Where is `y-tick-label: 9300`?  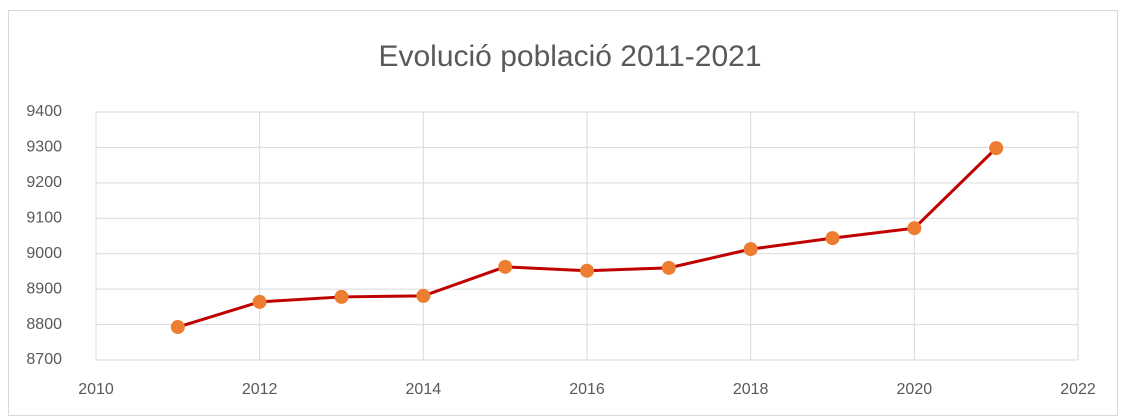 y-tick-label: 9300 is located at coordinates (44, 147).